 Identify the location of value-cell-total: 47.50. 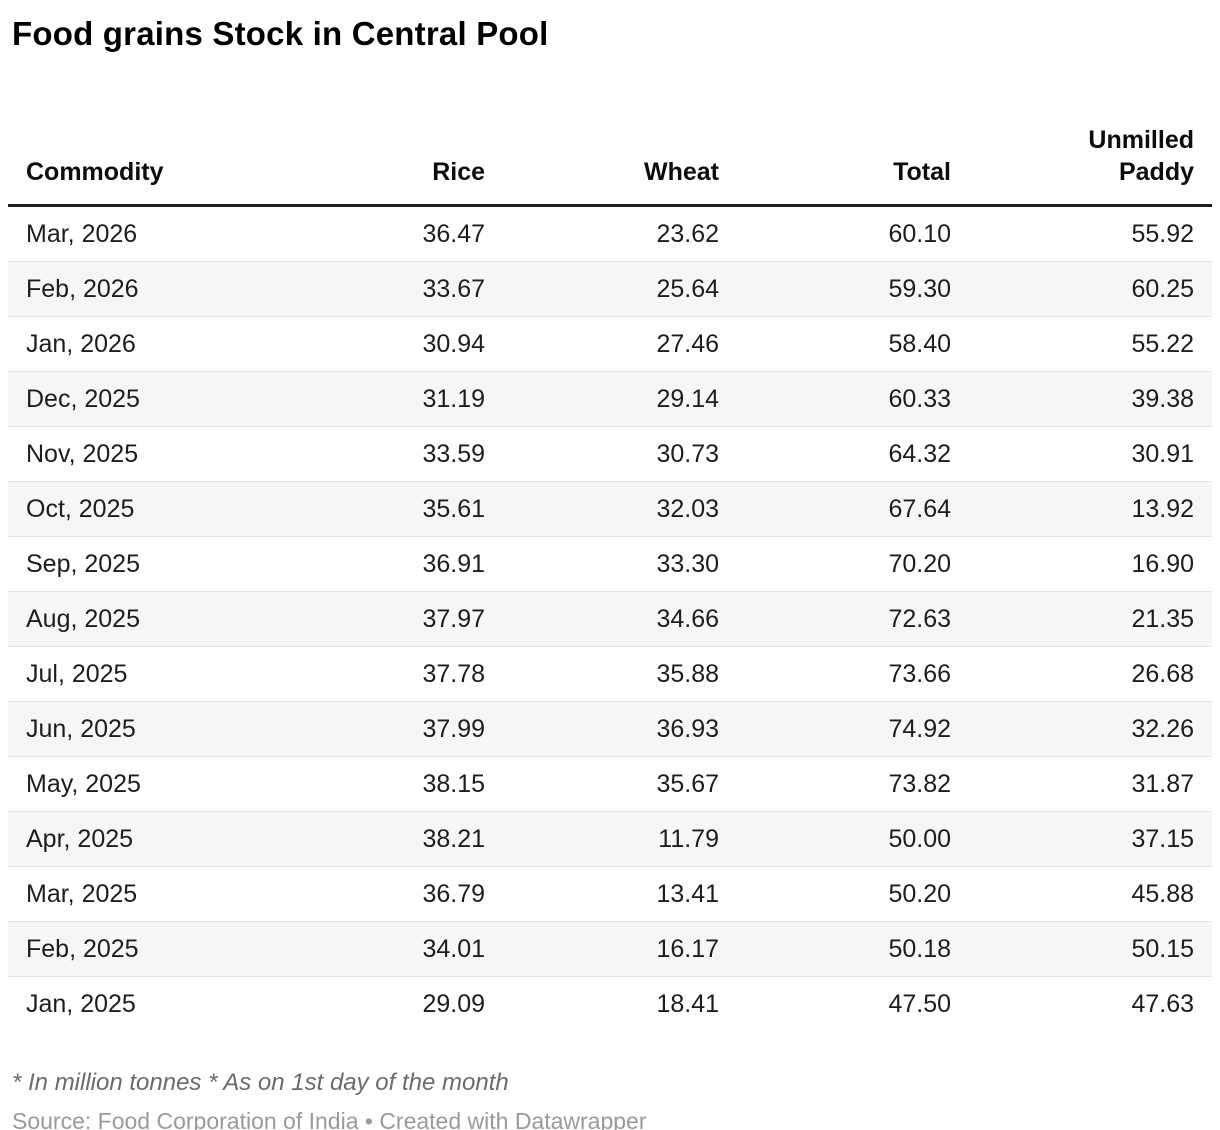
(919, 1004).